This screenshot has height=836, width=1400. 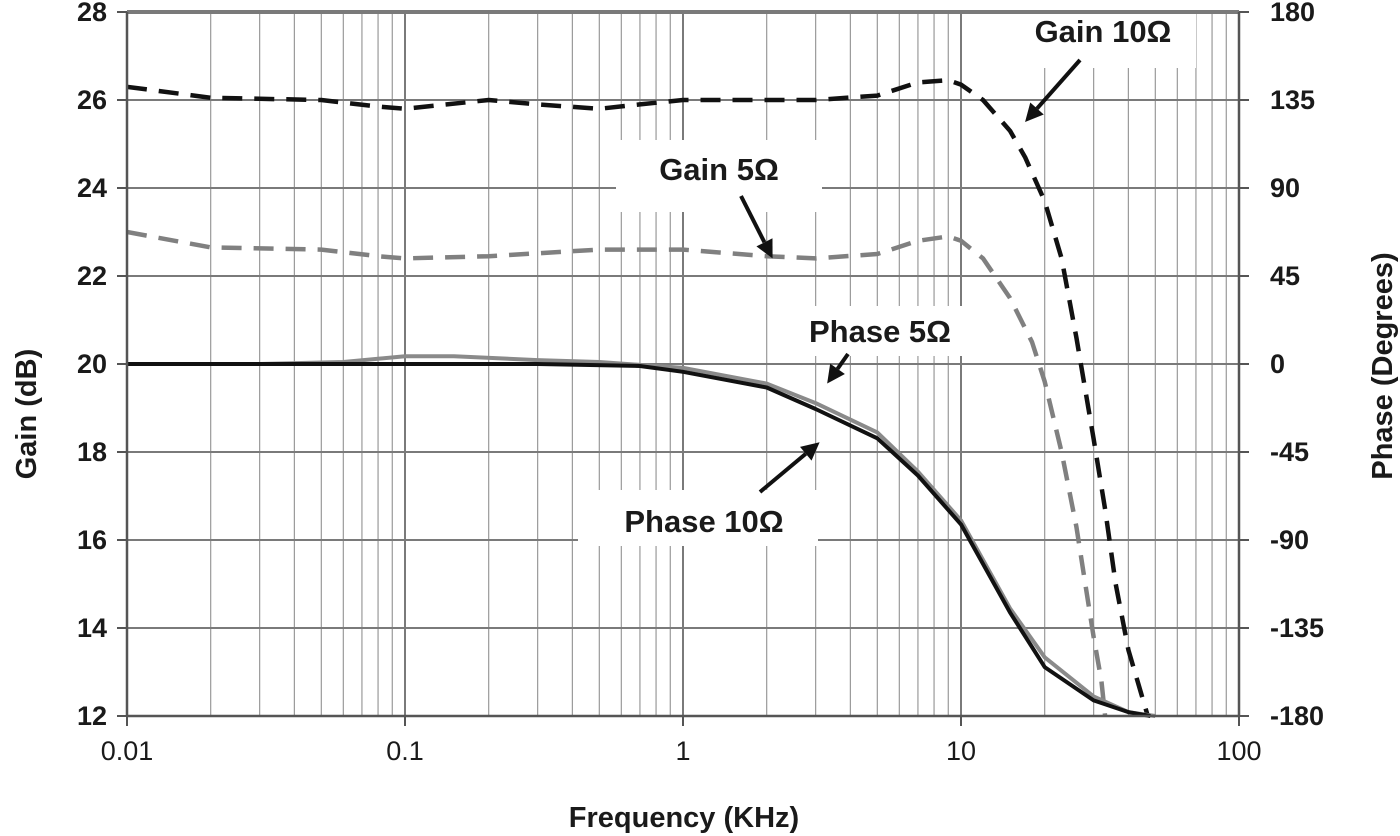 I want to click on annotation-label: Gain 10Ω, so click(x=1103, y=31).